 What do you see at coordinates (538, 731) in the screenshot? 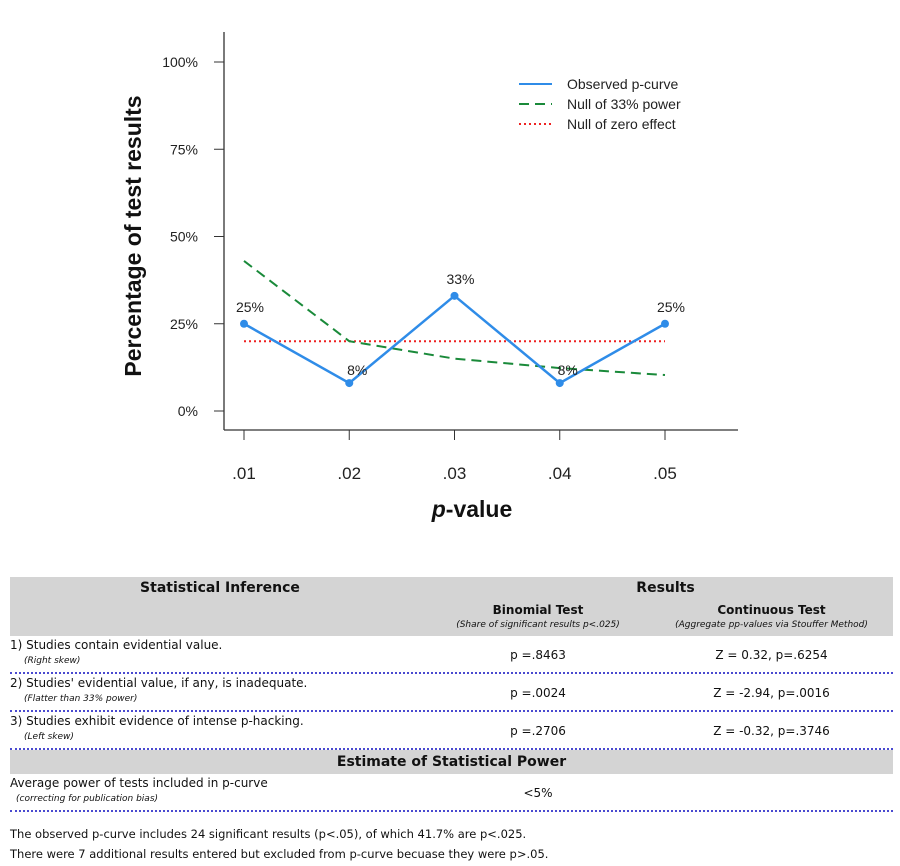
I see `binomial-value: p =.2706` at bounding box center [538, 731].